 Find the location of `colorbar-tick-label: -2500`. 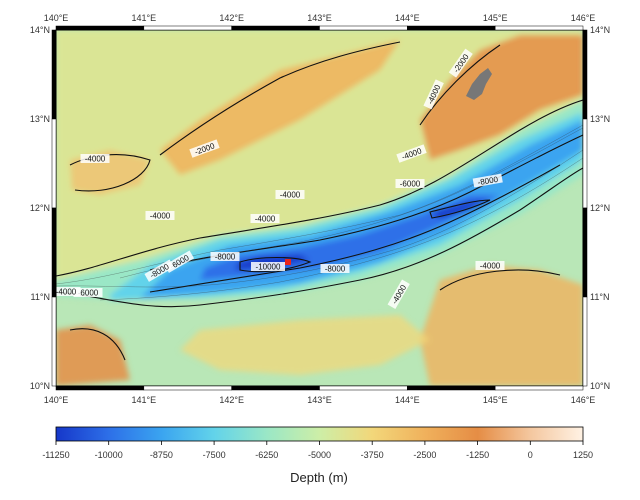

colorbar-tick-label: -2500 is located at coordinates (424, 455).